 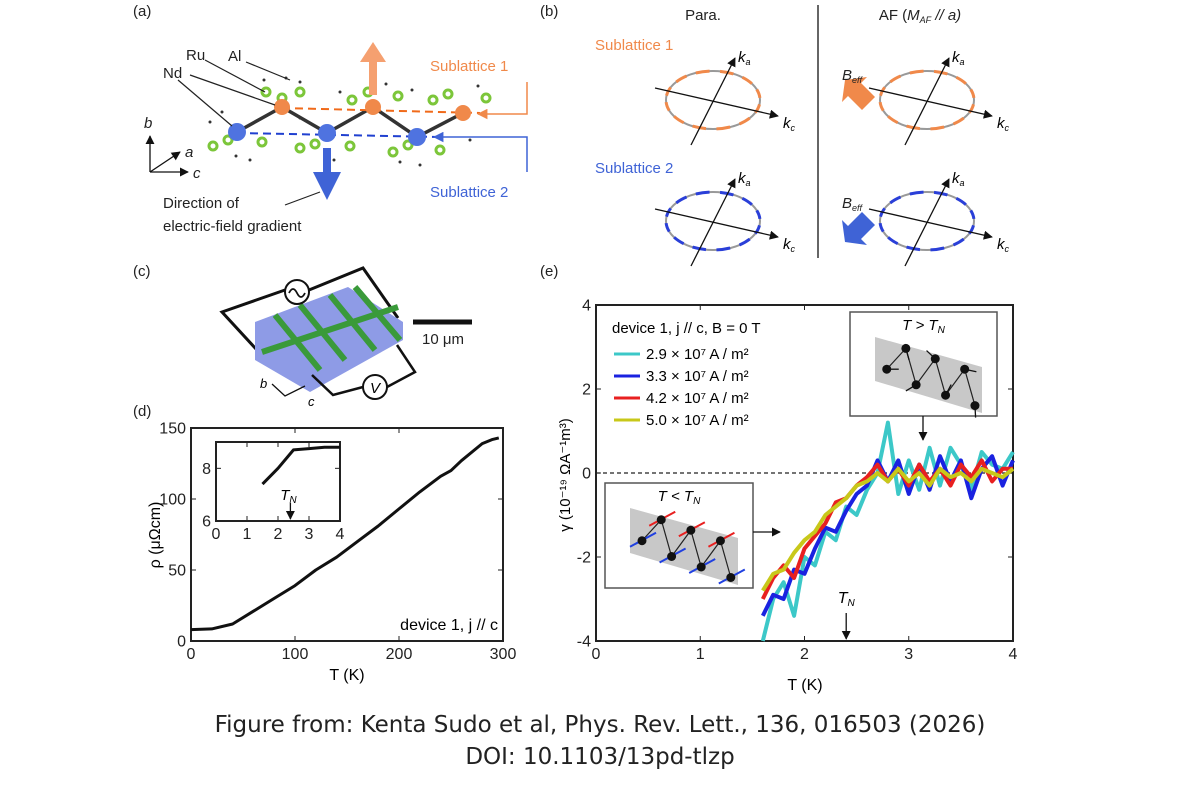 I want to click on x-tick-label: 2, so click(x=278, y=534).